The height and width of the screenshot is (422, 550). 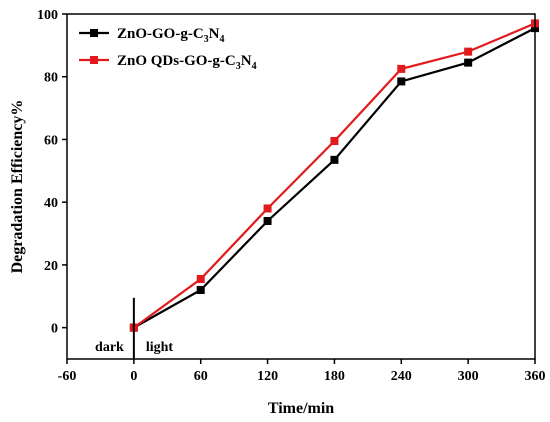 What do you see at coordinates (47, 15) in the screenshot?
I see `y-tick-label: 100` at bounding box center [47, 15].